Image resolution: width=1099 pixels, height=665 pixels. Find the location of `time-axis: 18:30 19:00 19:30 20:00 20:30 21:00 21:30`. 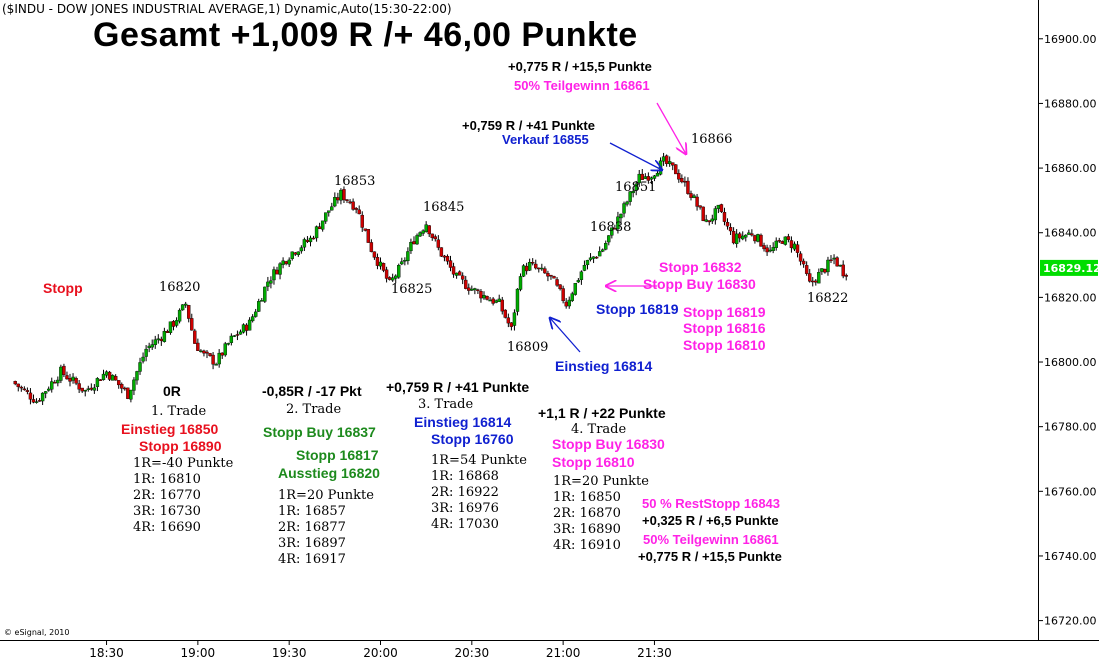

time-axis: 18:30 19:00 19:30 20:00 20:30 21:00 21:30 is located at coordinates (380, 650).